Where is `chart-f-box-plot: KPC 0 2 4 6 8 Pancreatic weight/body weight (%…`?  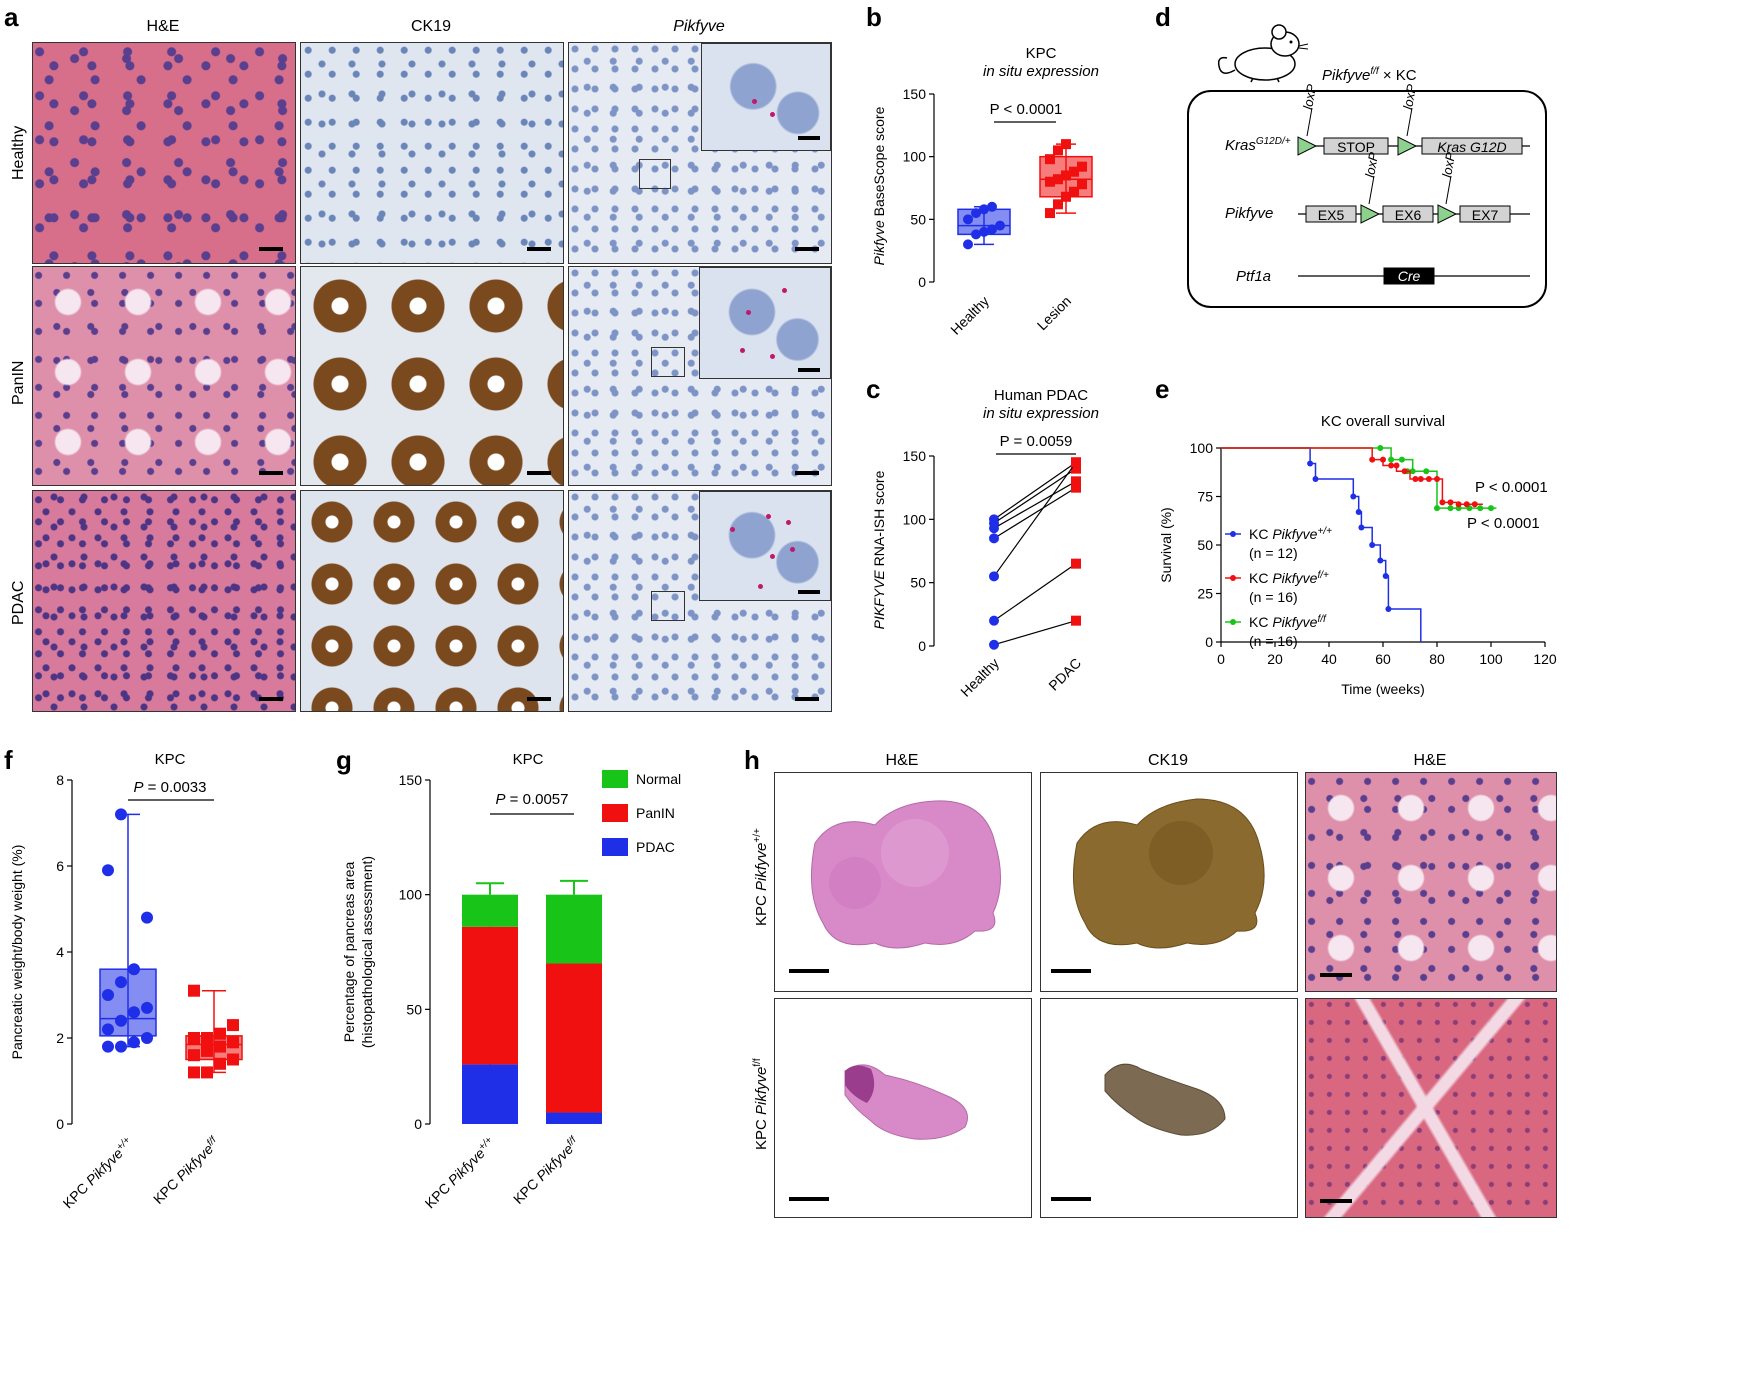
chart-f-box-plot: KPC 0 2 4 6 8 Pancreatic weight/body weight (%… is located at coordinates (126, 981).